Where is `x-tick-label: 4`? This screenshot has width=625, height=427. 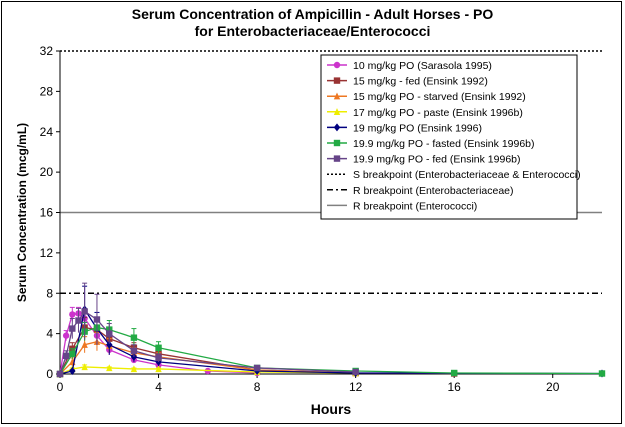
x-tick-label: 4 is located at coordinates (158, 387).